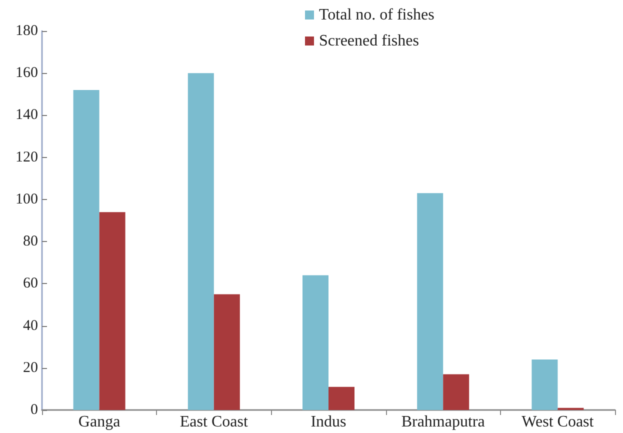  What do you see at coordinates (34, 410) in the screenshot?
I see `y-tick-label: 0` at bounding box center [34, 410].